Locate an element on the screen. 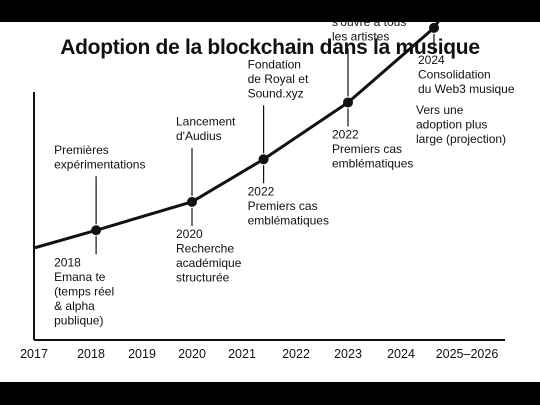 The image size is (540, 405). annotation-line: de Royal et is located at coordinates (278, 79).